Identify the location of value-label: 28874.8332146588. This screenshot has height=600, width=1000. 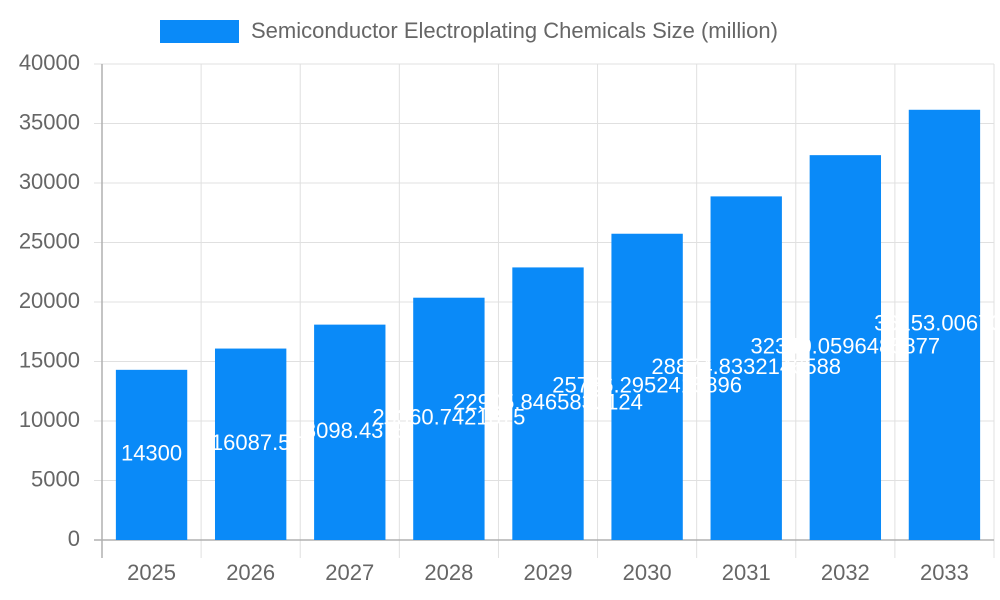
(746, 366).